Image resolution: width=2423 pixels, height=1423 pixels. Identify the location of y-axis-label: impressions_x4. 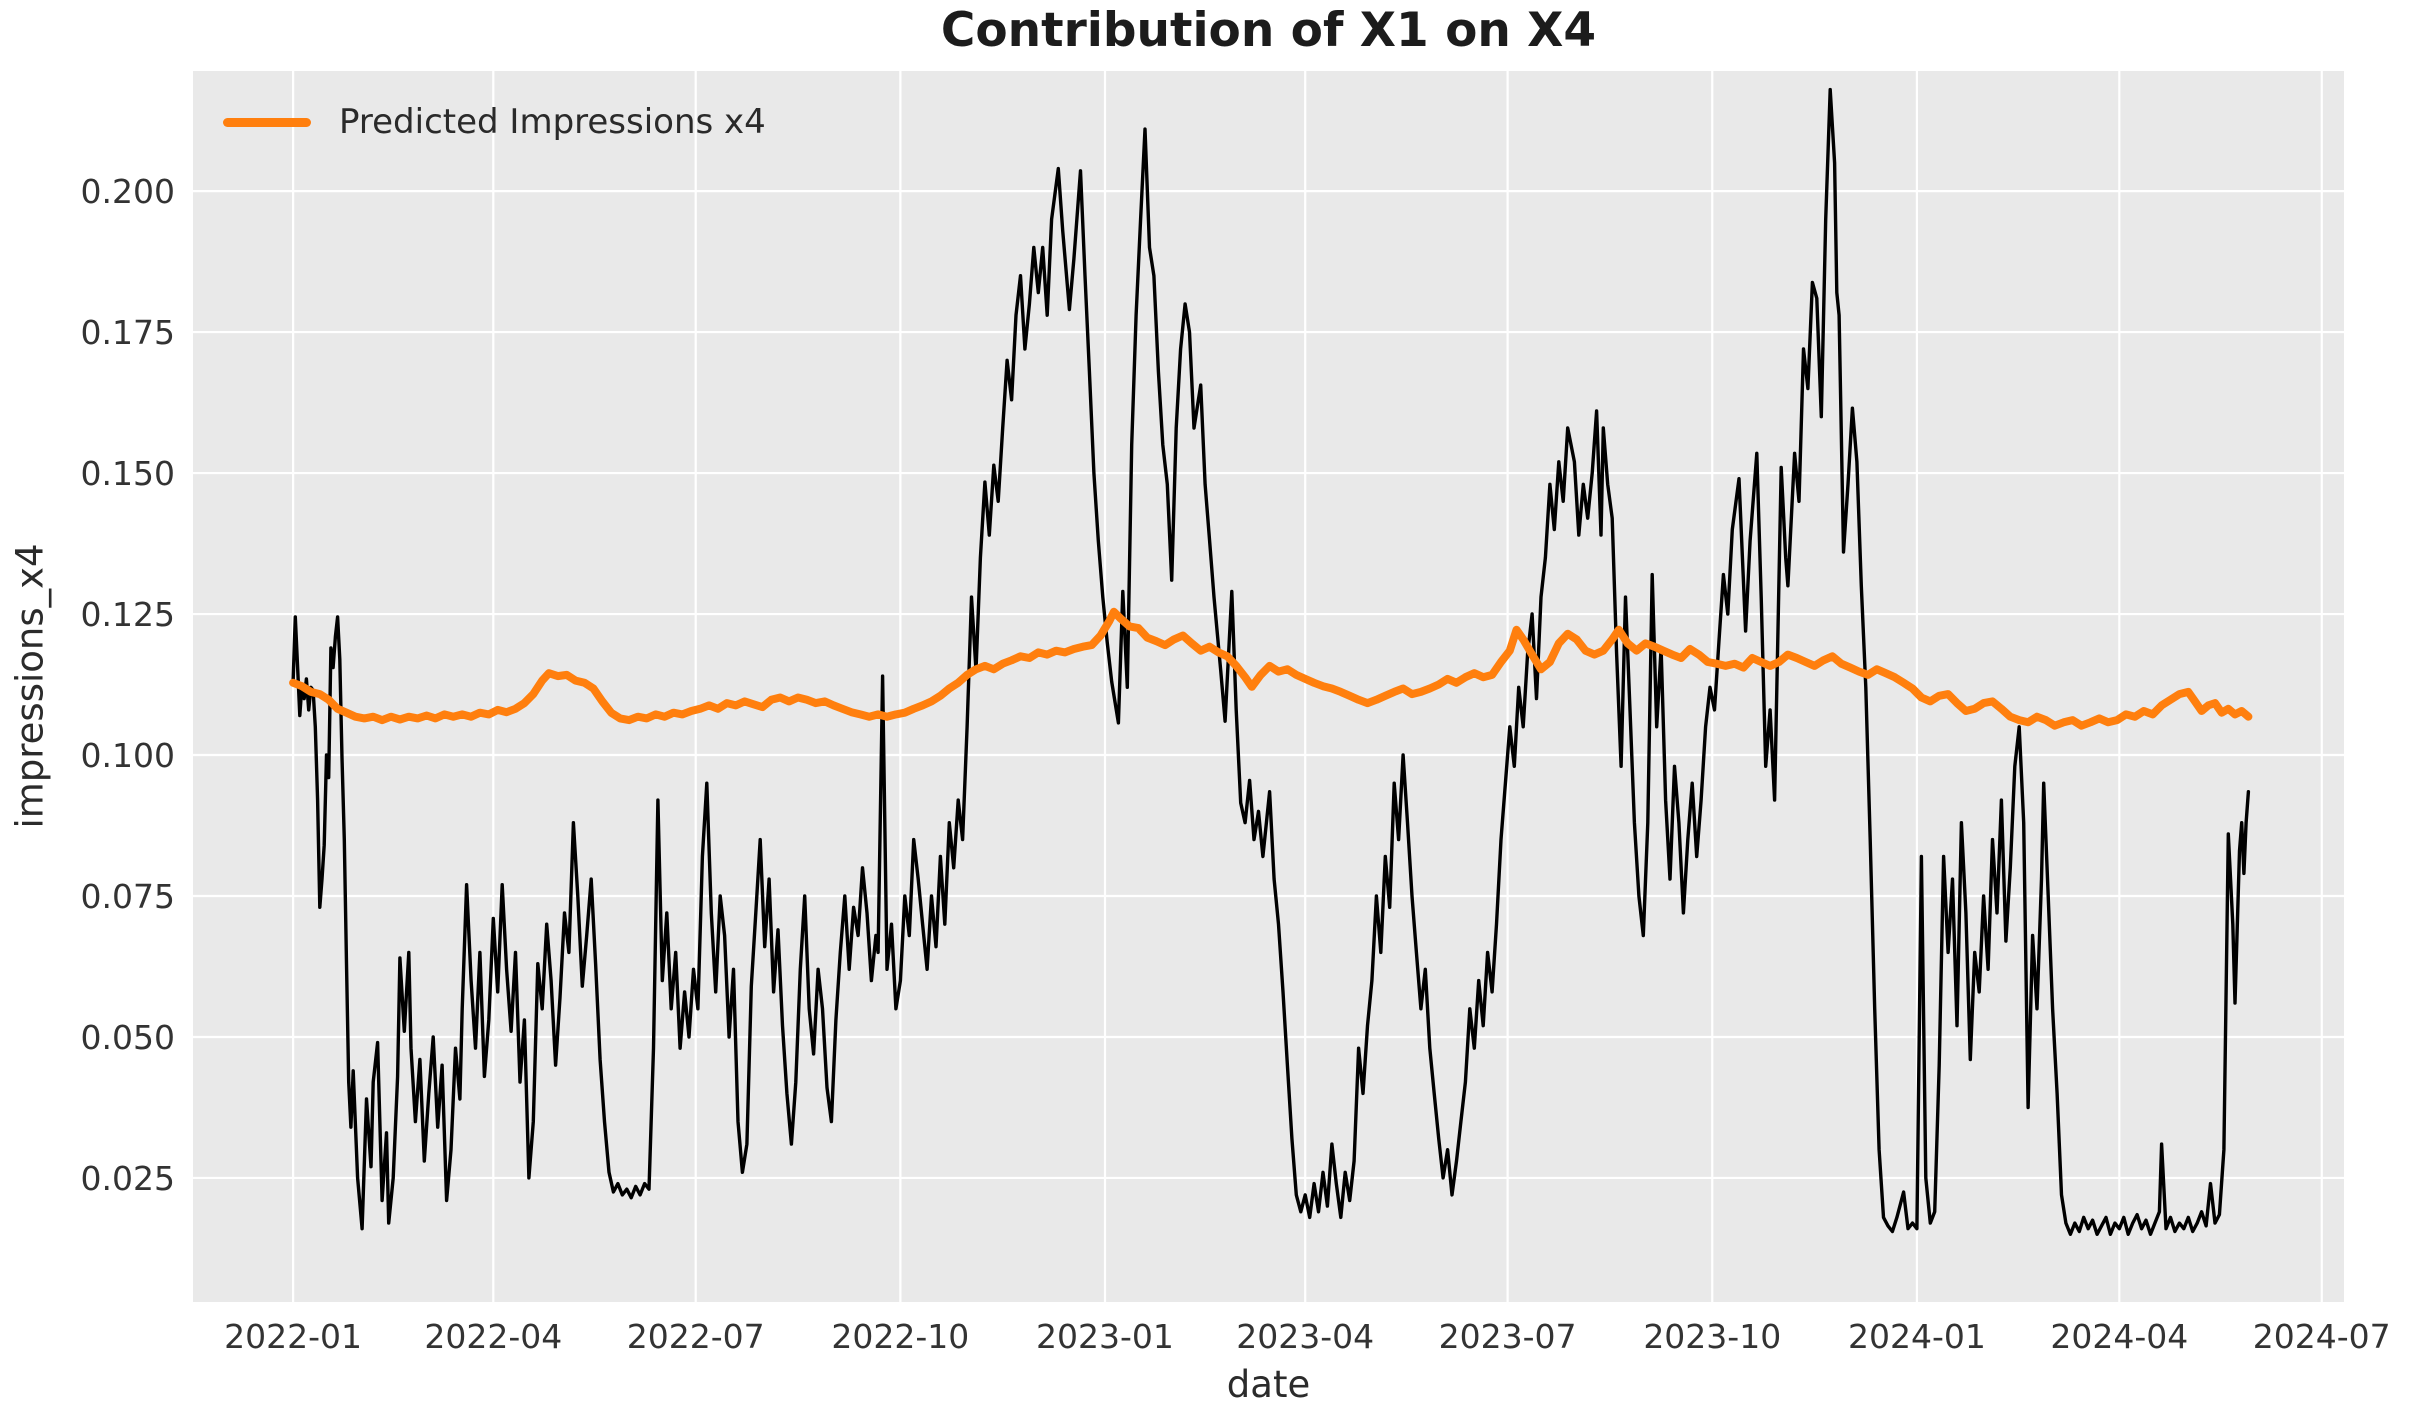
(30, 686).